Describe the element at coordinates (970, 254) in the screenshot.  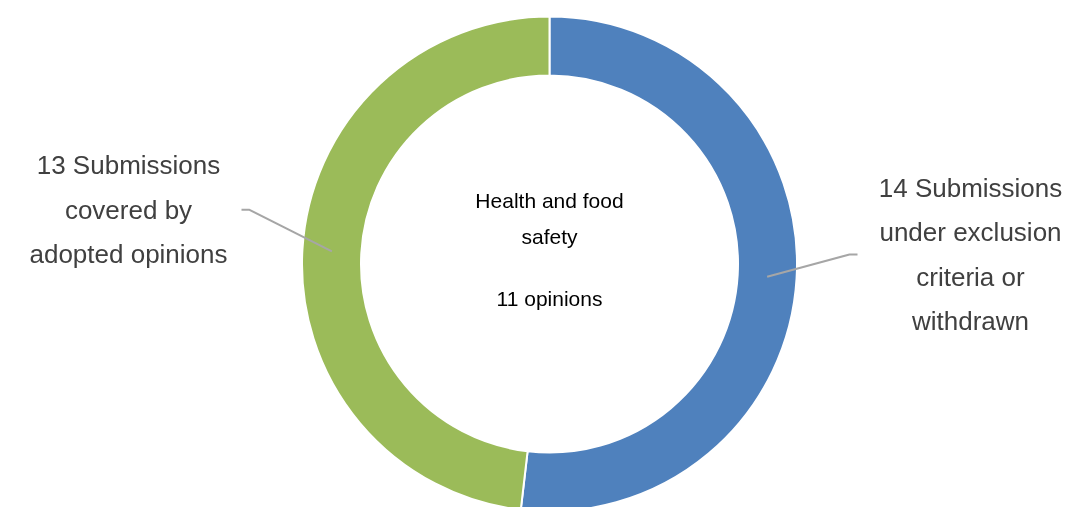
I see `slice-label: 14 Submissions under exclusion criteria or withdrawn` at that location.